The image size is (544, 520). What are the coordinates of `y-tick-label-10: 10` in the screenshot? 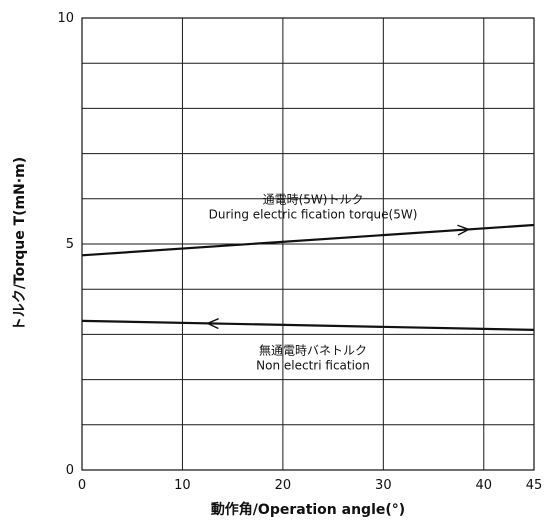 It's located at (65, 18).